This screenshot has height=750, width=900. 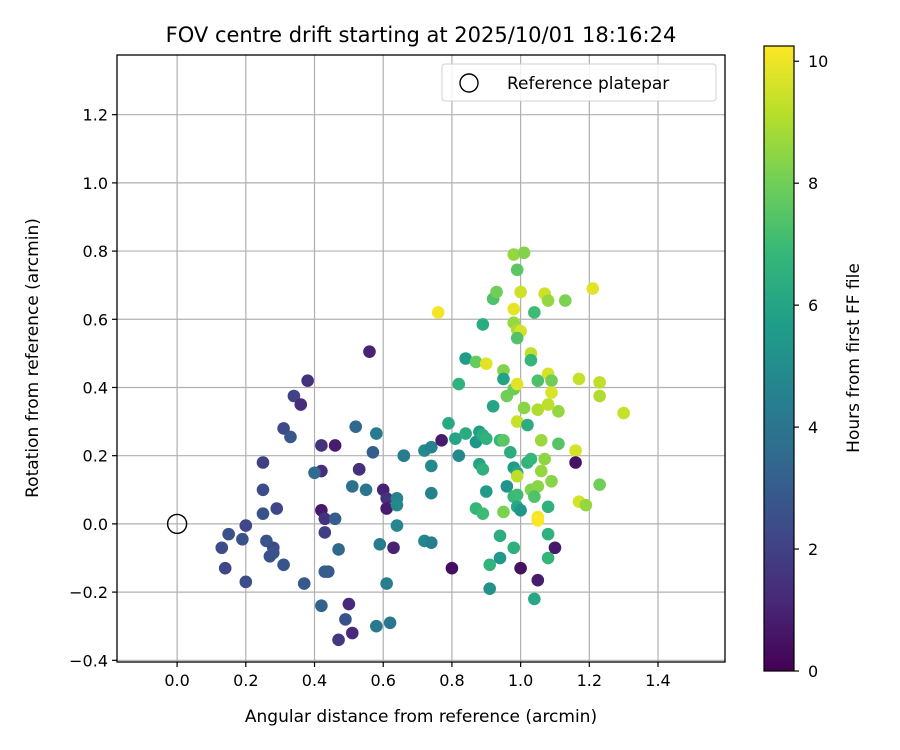 I want to click on colorbar-tick-label: 6, so click(x=813, y=305).